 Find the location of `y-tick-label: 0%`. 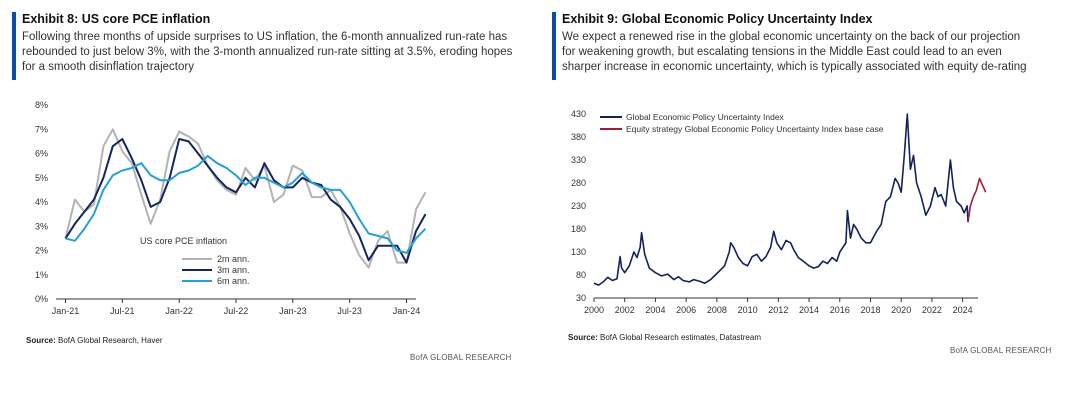

y-tick-label: 0% is located at coordinates (41, 299).